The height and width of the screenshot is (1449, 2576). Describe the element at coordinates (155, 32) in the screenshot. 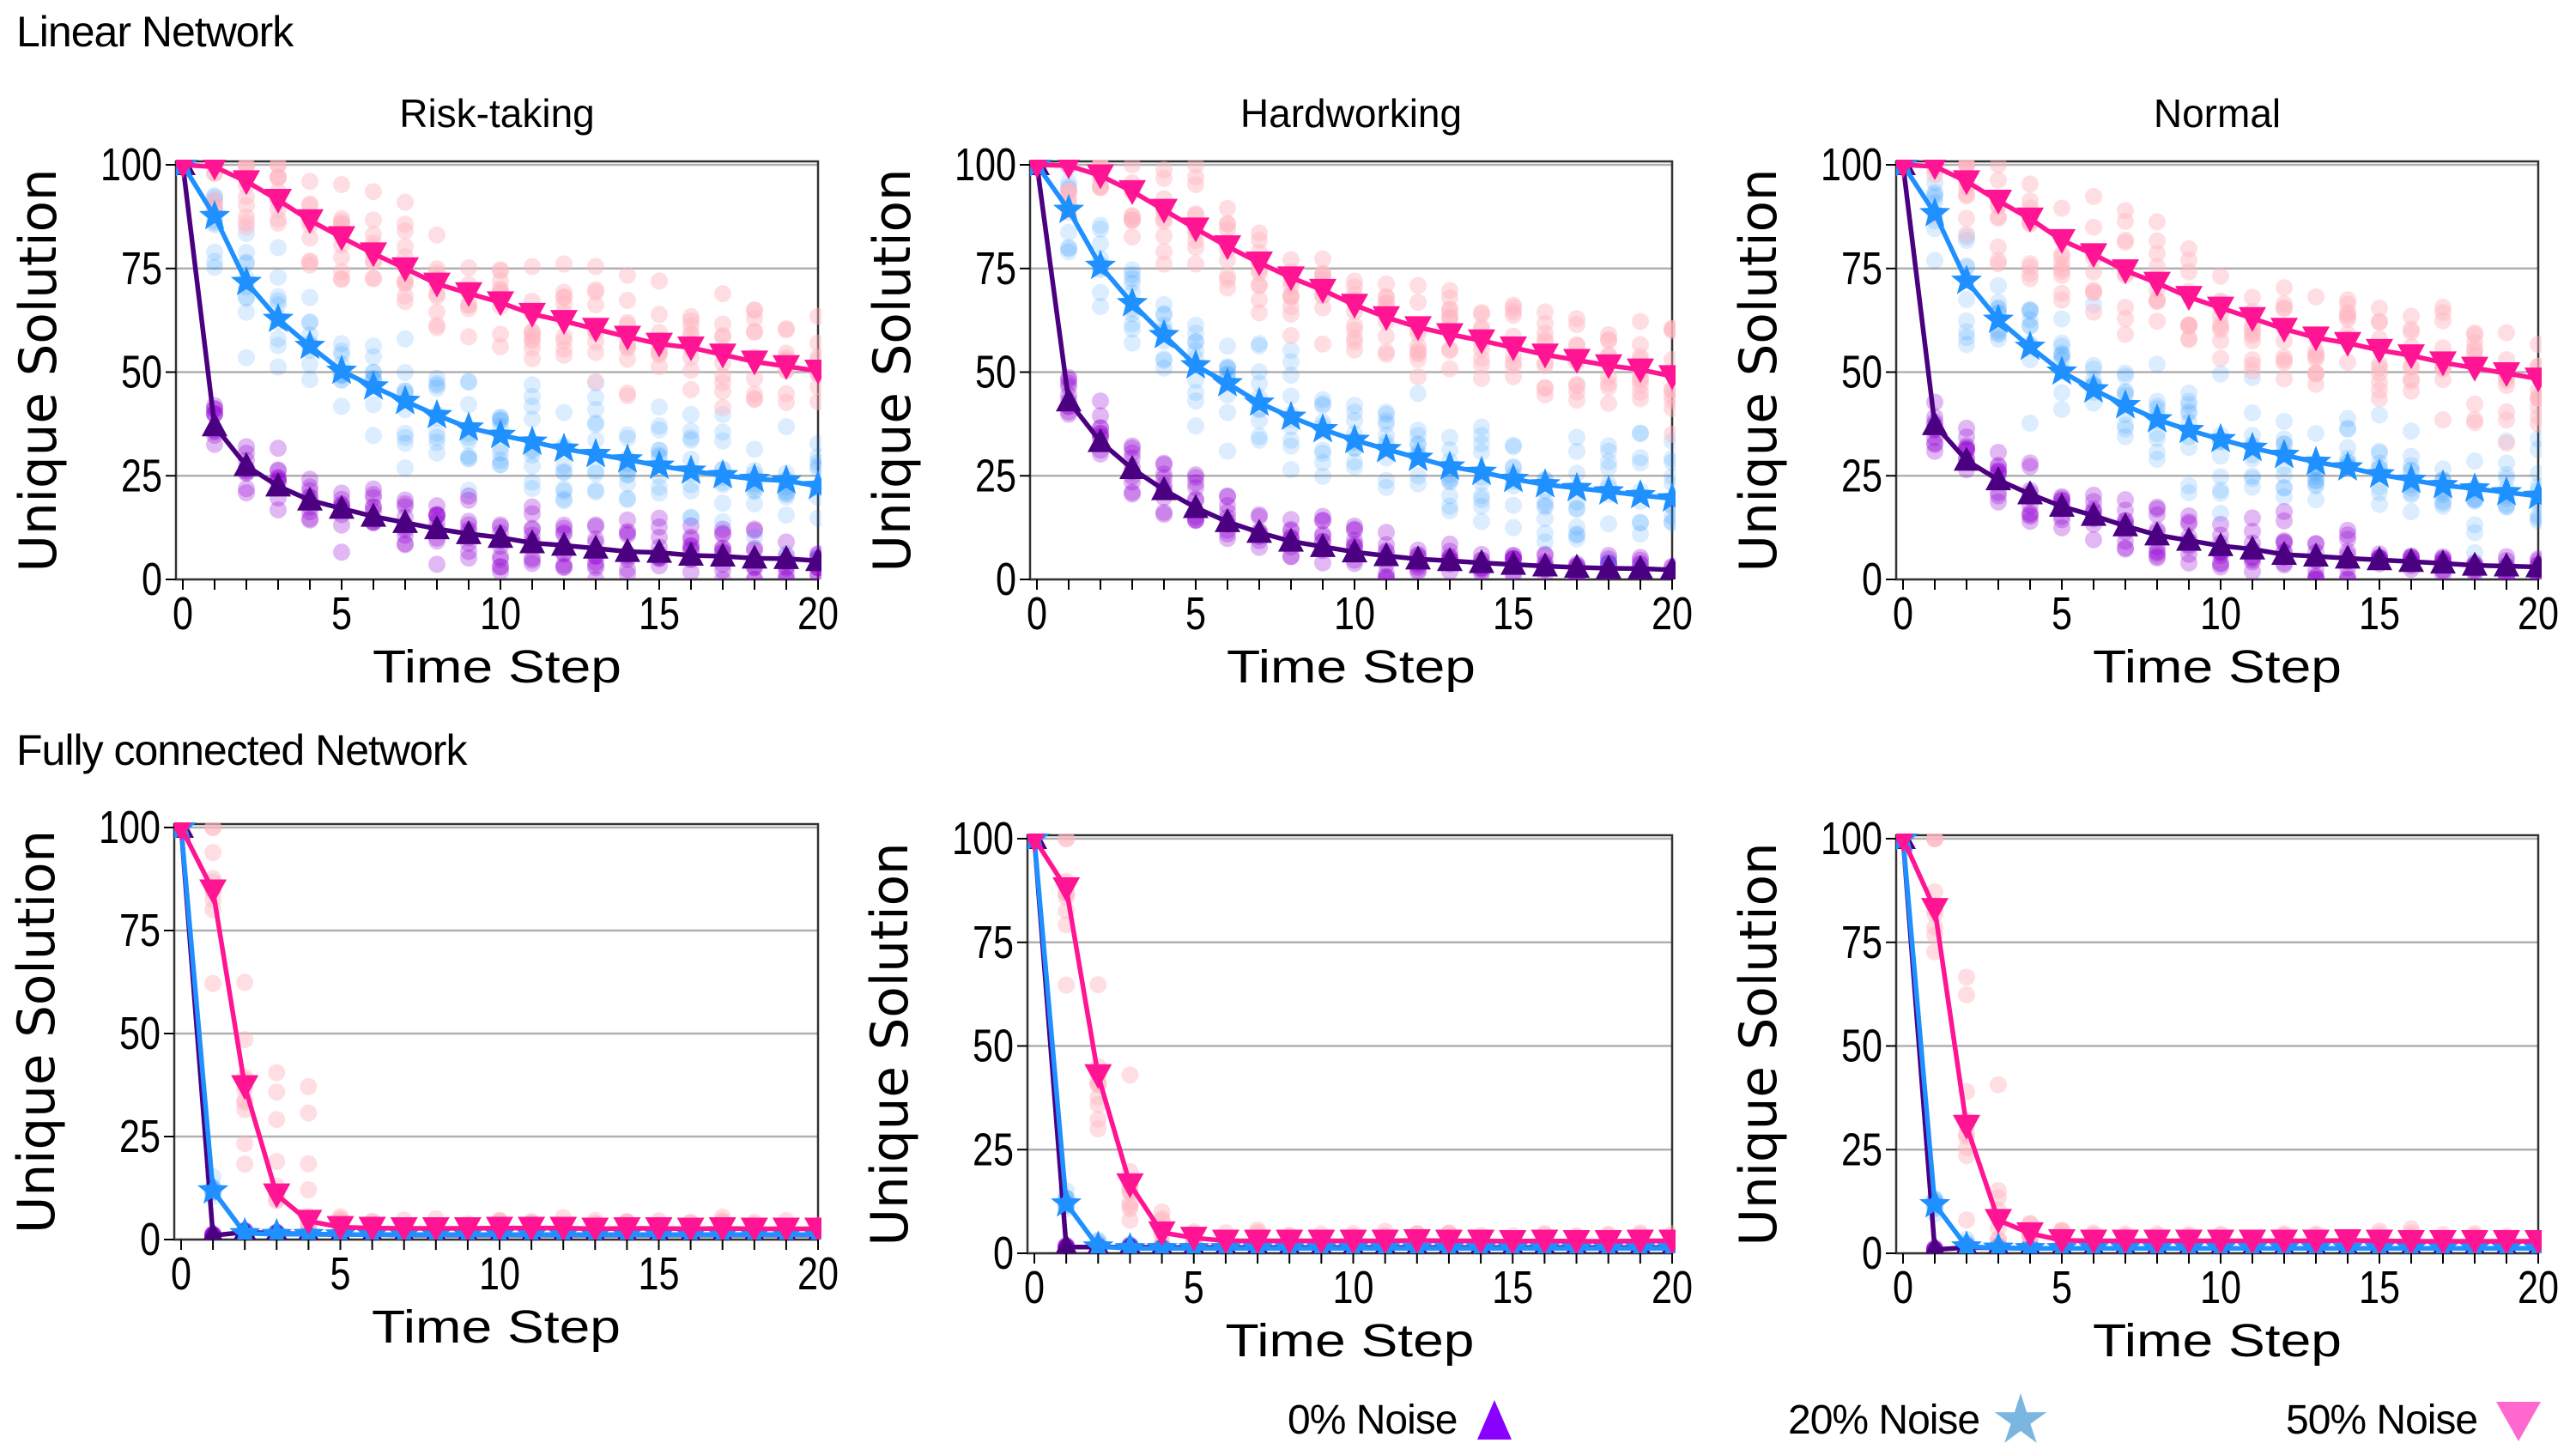

I see `section-title-linear-network: Linear Network` at that location.